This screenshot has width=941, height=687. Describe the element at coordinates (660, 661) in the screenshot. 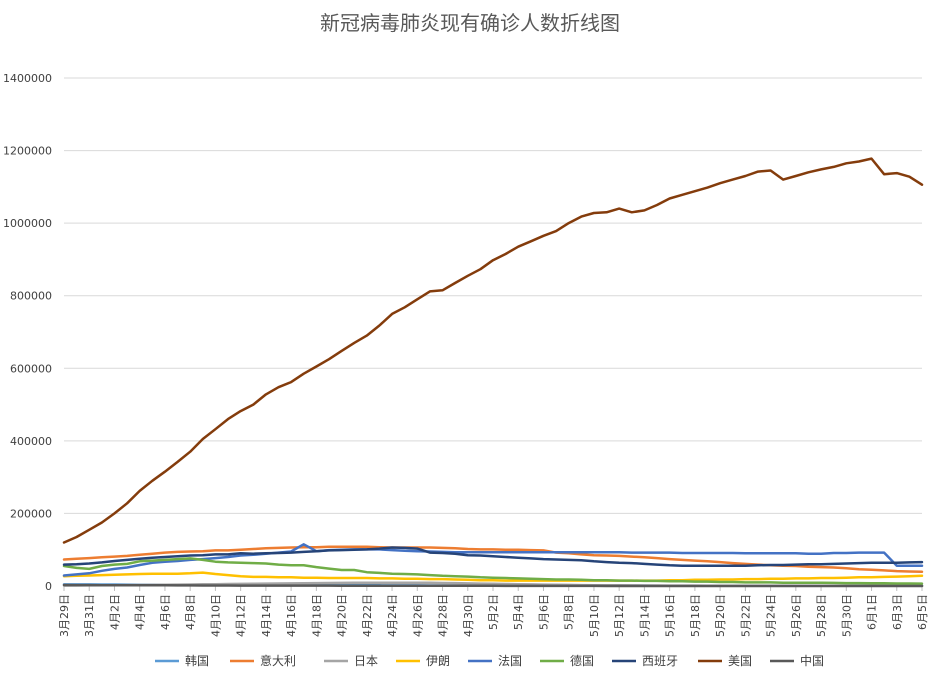

I see `legend-label: 西班牙` at that location.